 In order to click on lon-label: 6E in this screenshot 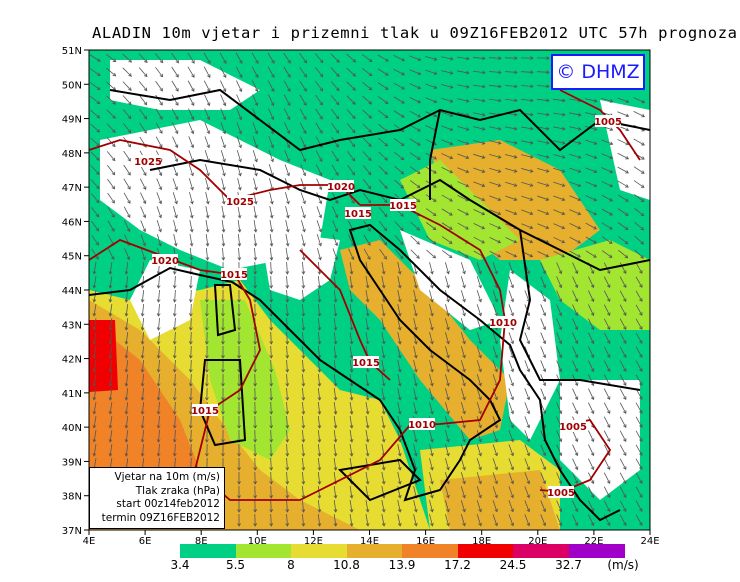, I will do `click(145, 541)`.